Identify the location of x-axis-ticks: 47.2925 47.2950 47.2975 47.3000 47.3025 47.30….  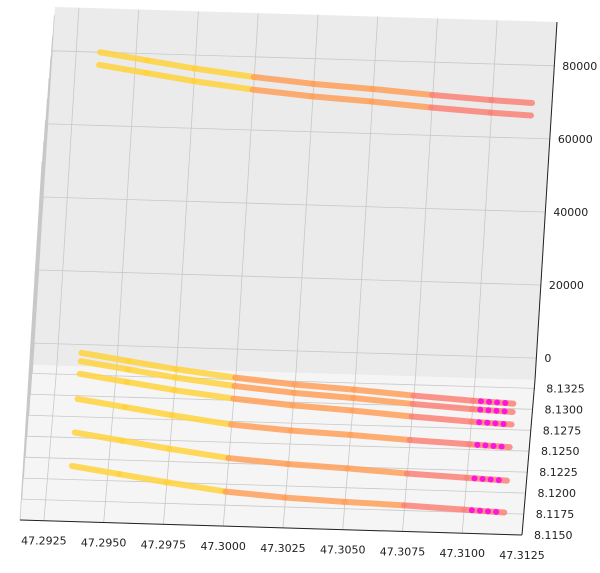
(283, 548).